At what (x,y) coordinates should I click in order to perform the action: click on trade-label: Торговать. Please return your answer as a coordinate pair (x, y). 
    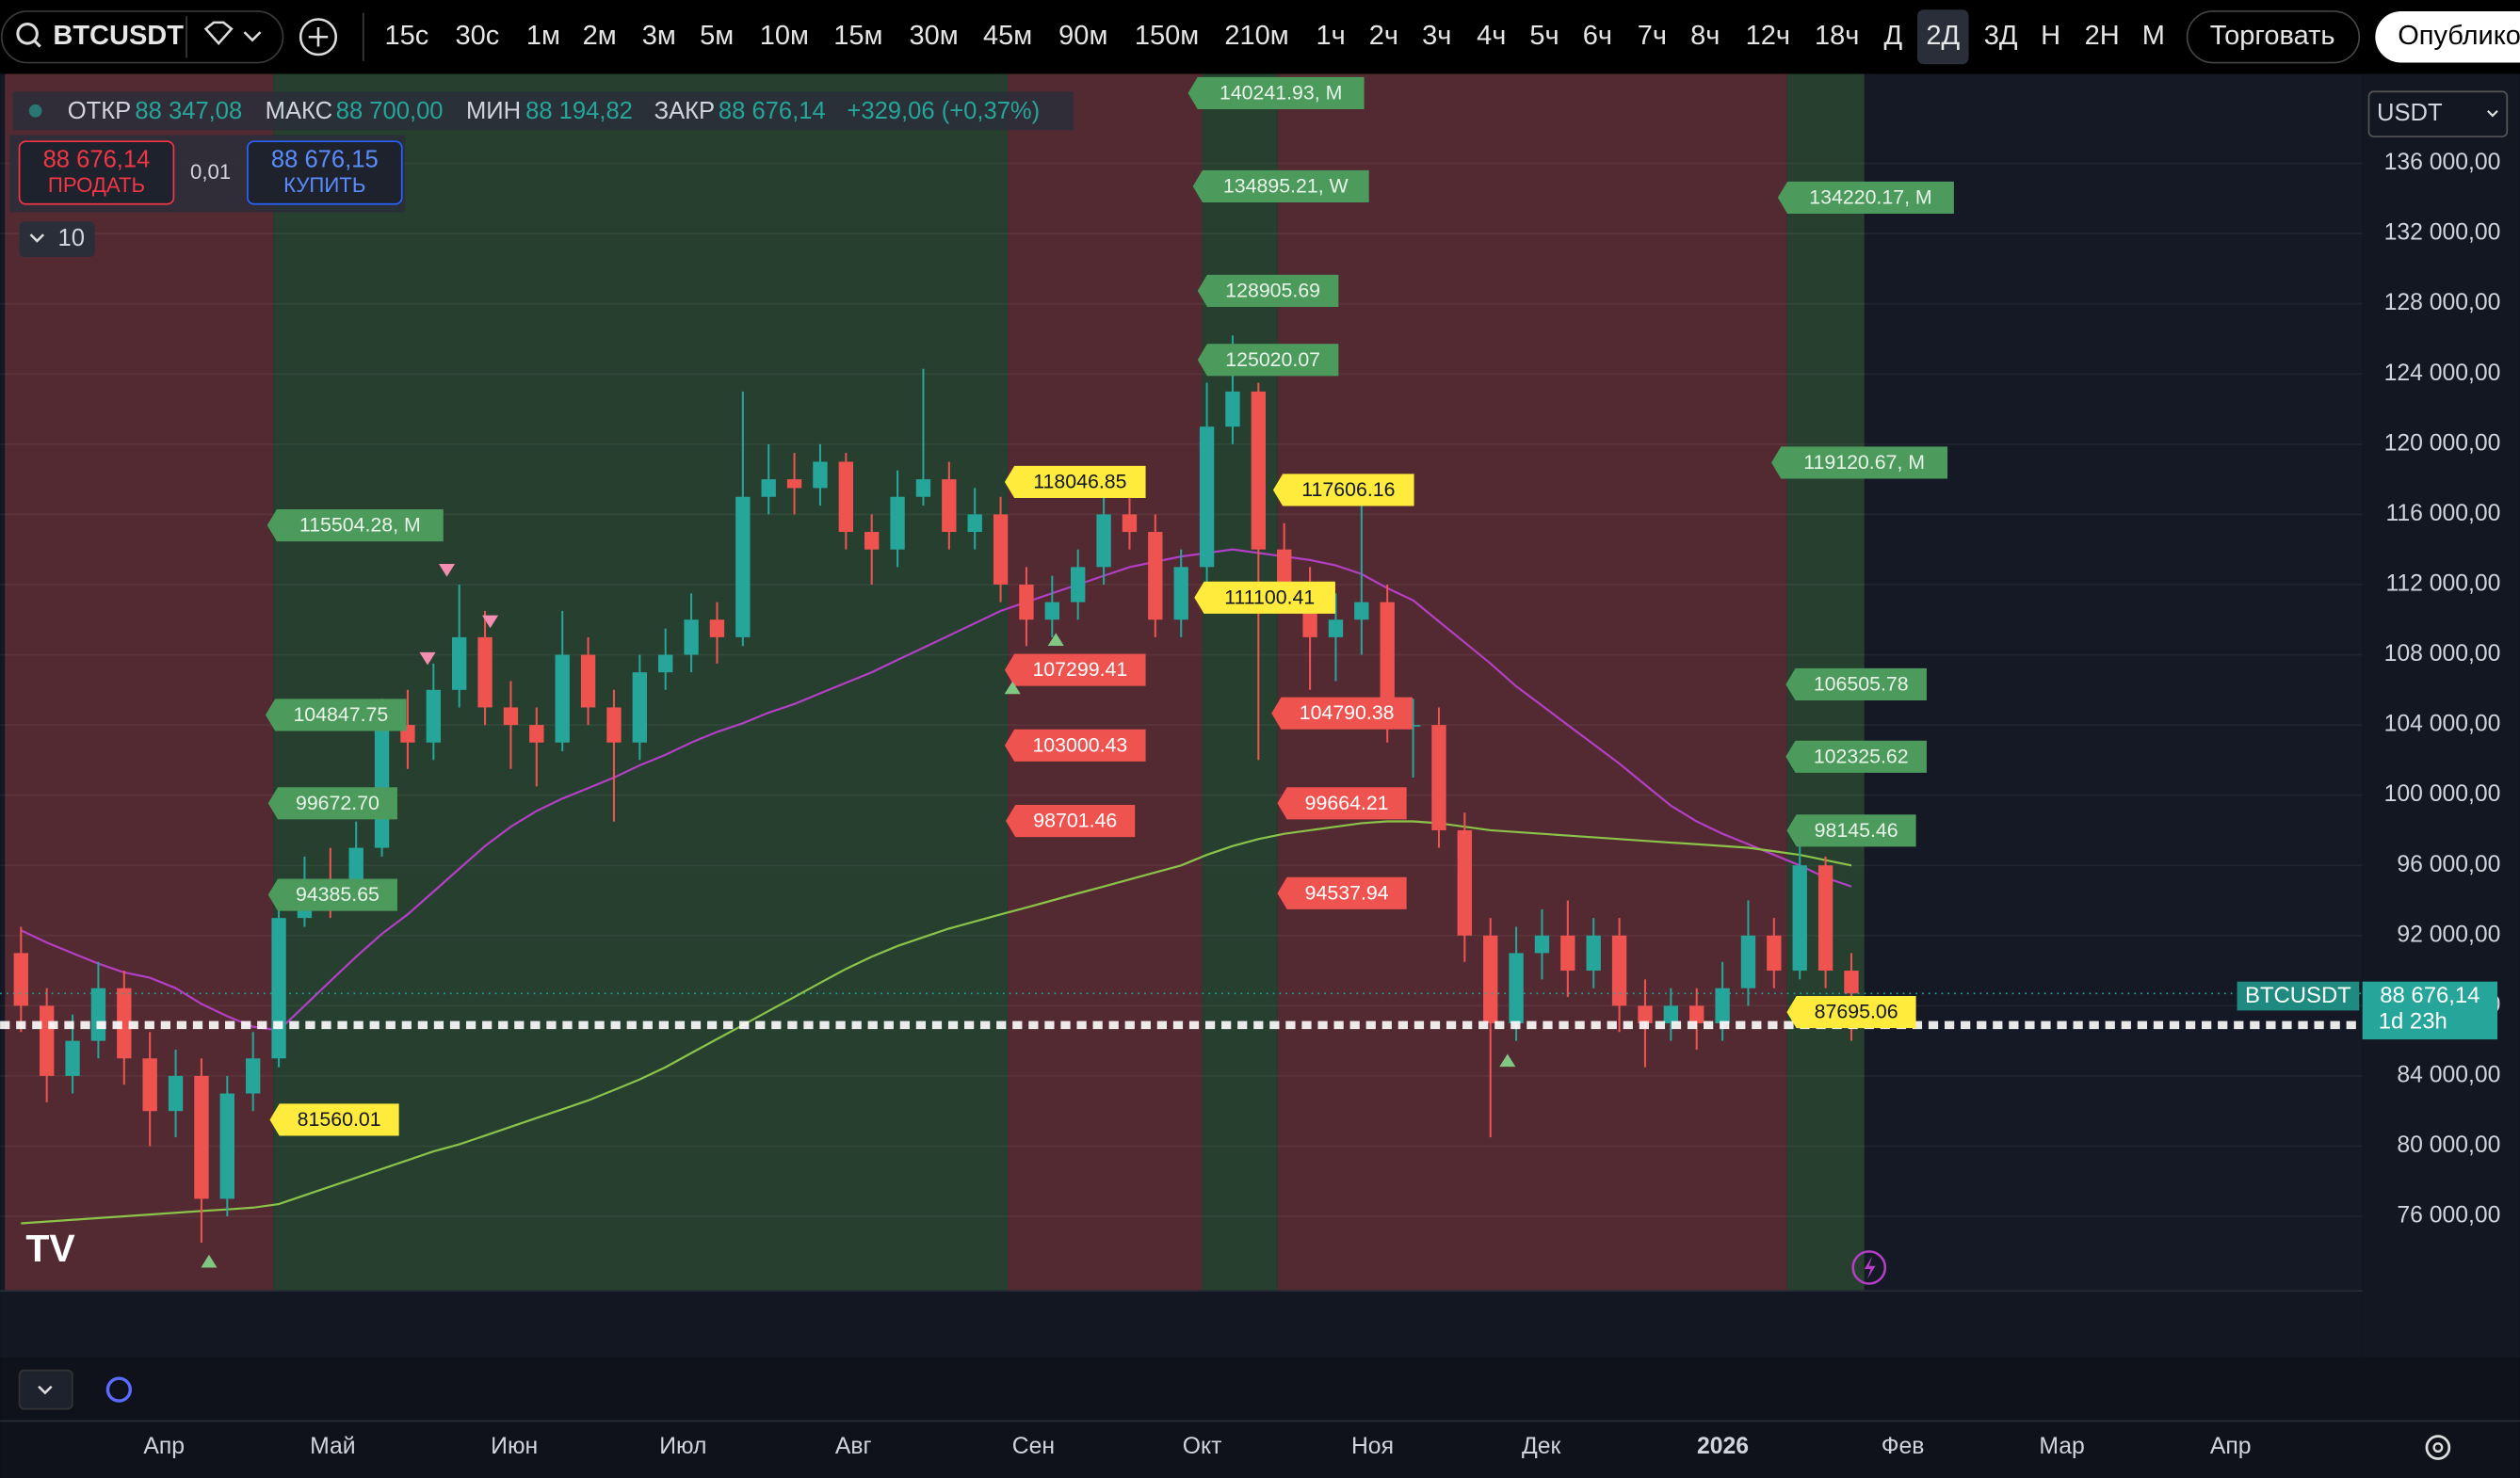
    Looking at the image, I should click on (2273, 36).